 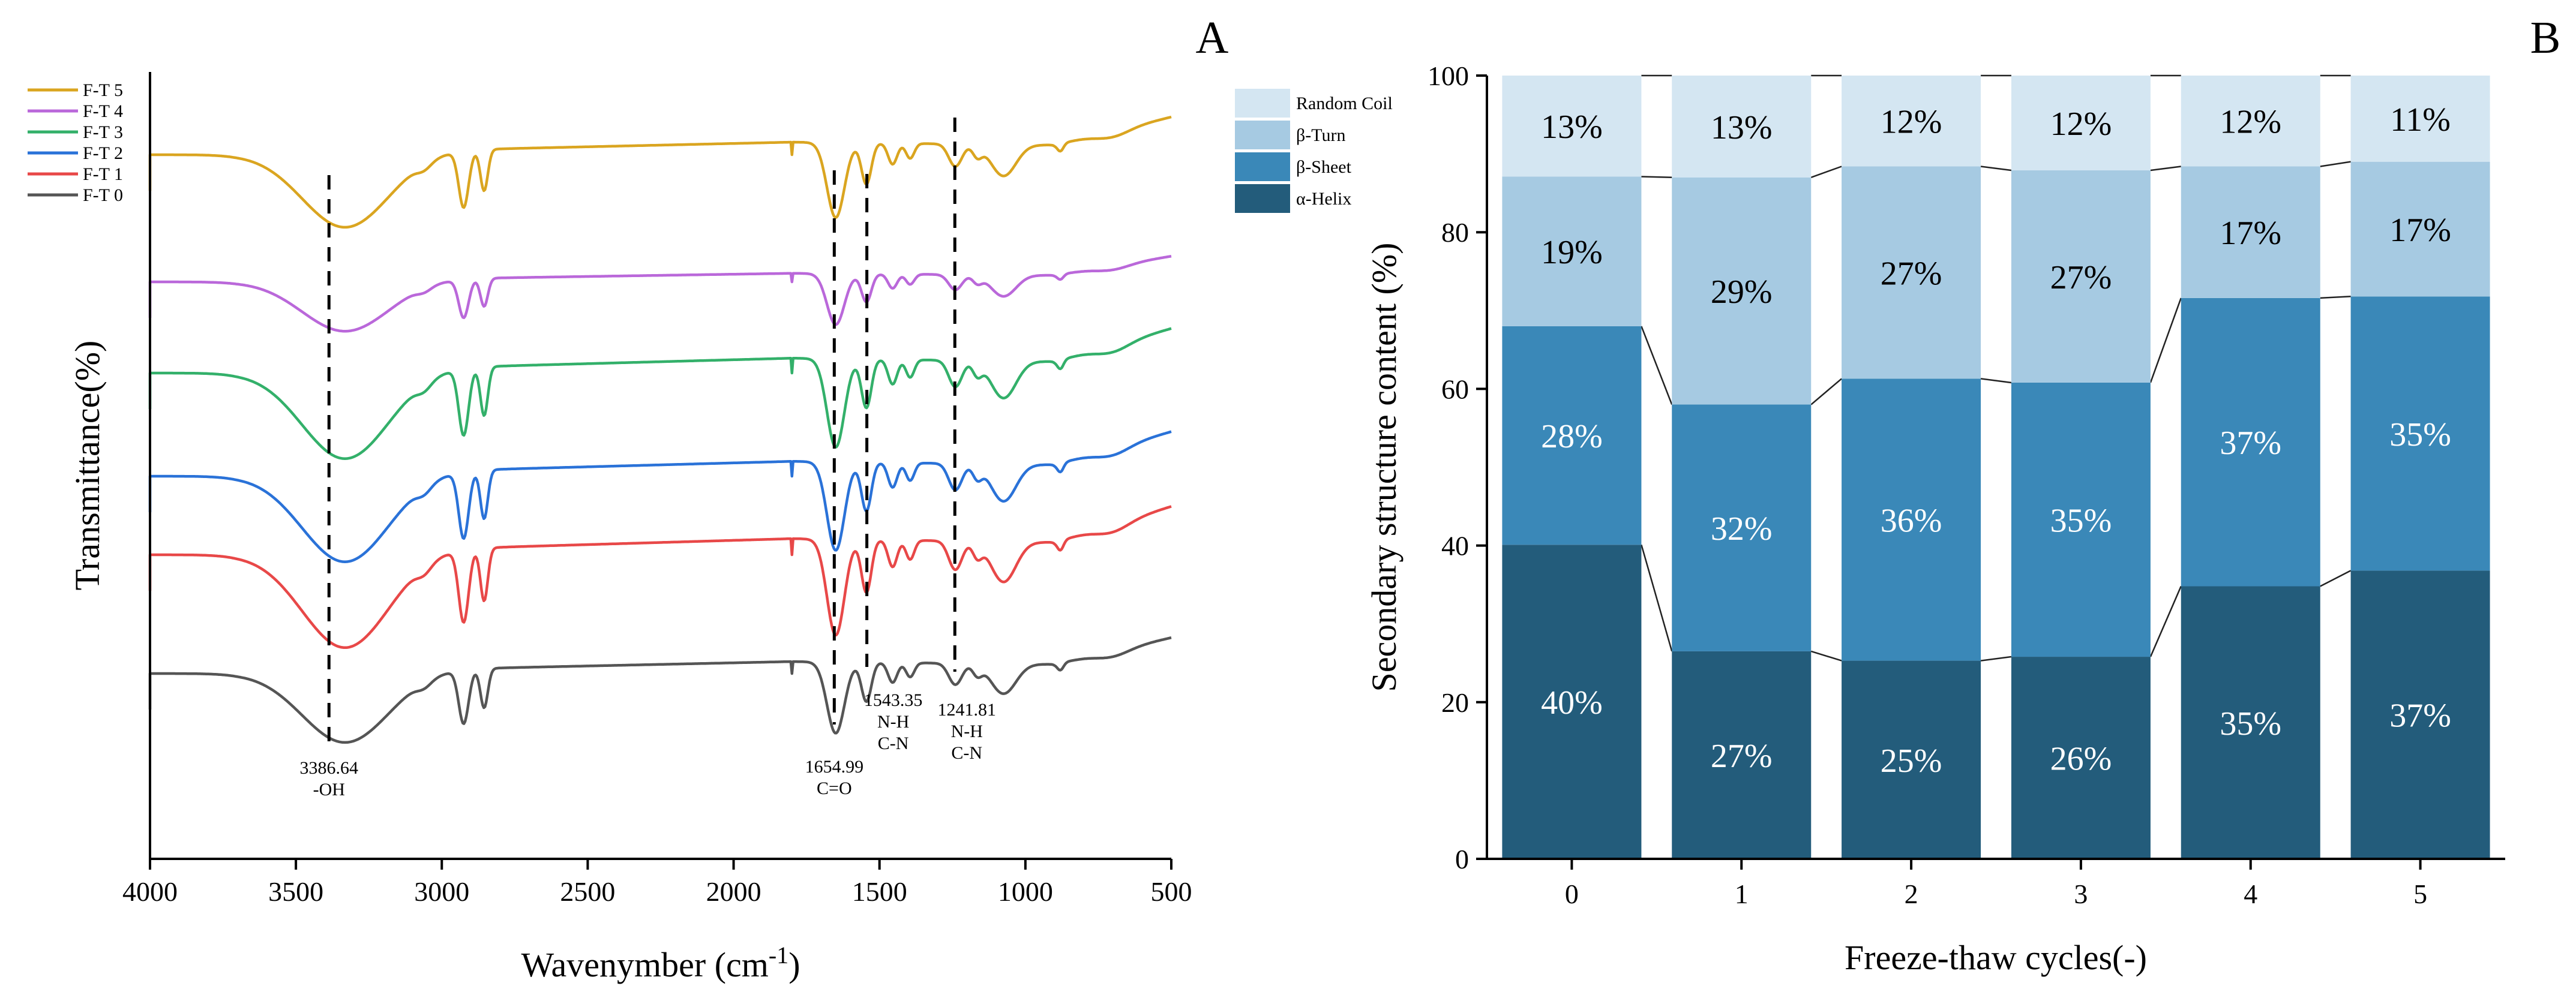 I want to click on legend-label-b: α-Helix, so click(x=1323, y=199).